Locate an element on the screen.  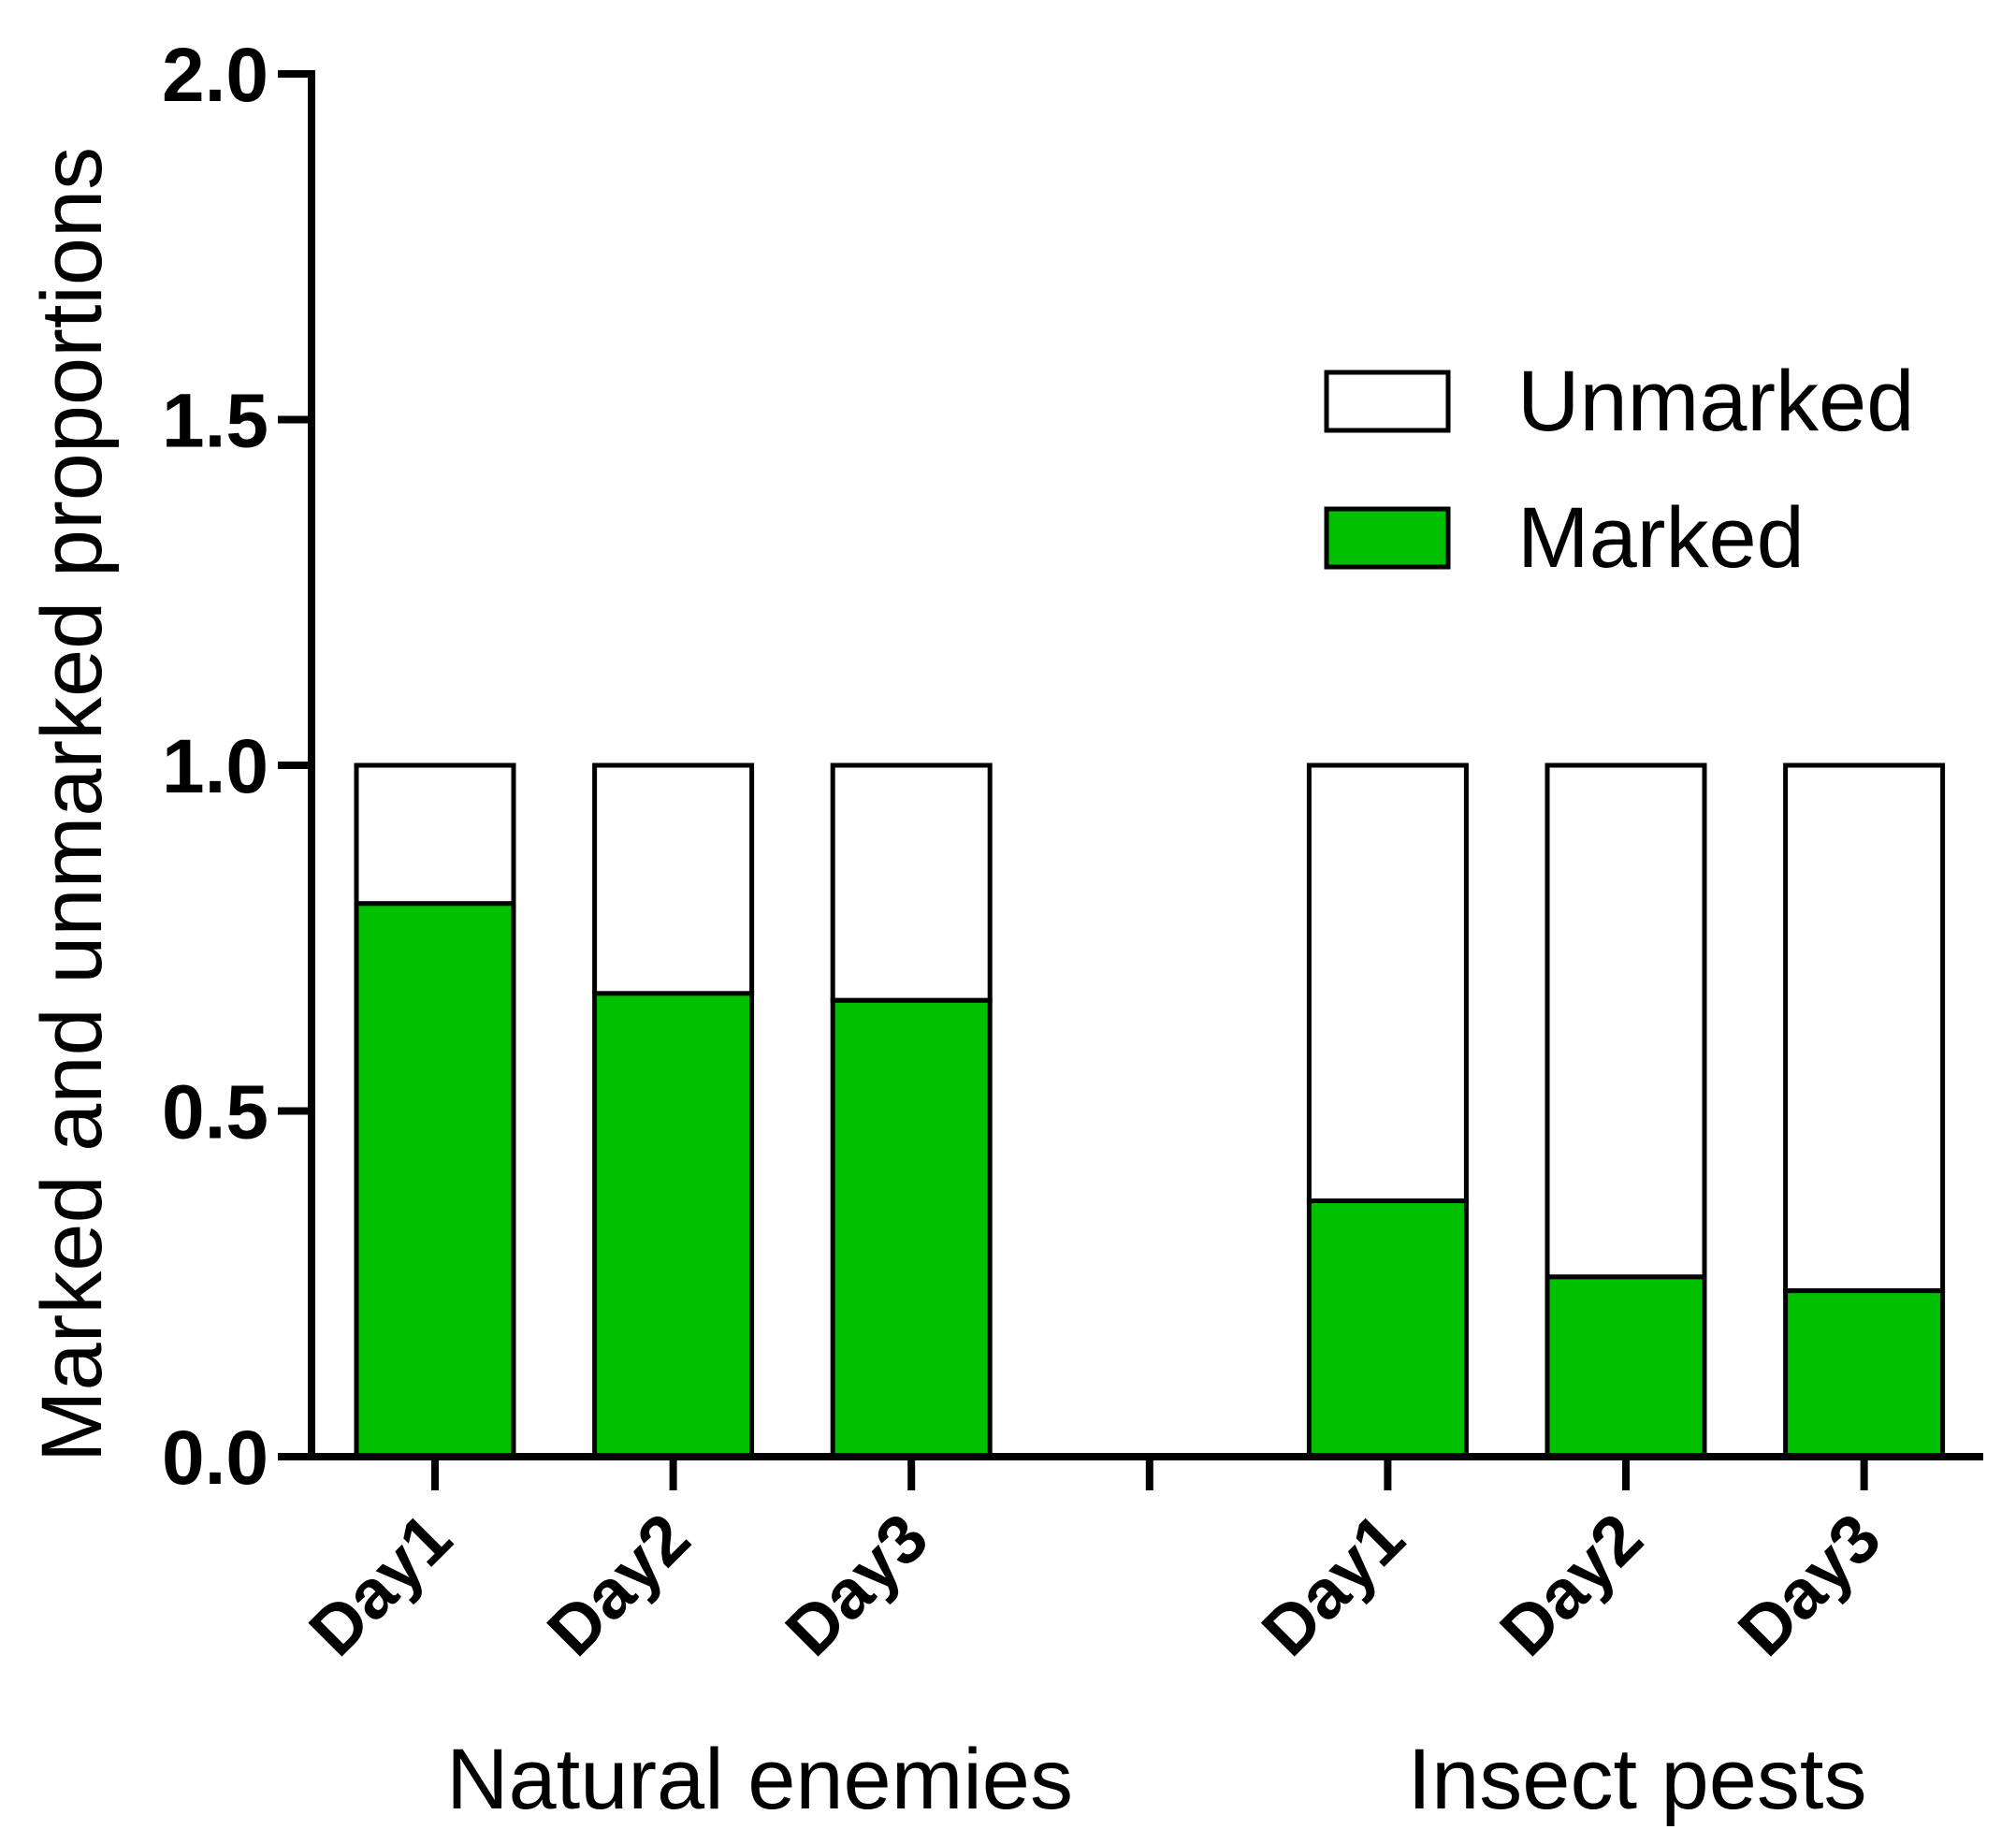
bar-marked-insect-pests-day2 is located at coordinates (1626, 1367).